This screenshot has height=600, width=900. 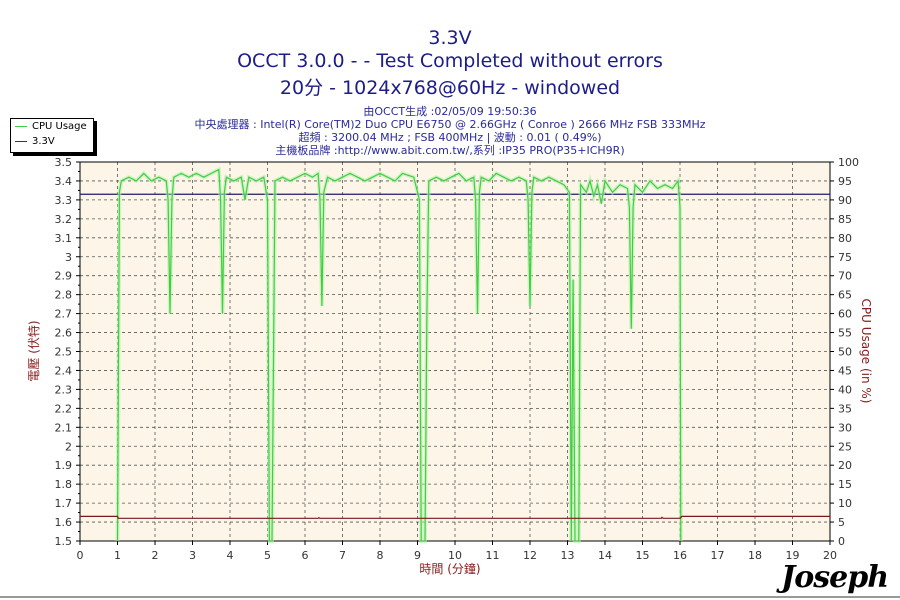 What do you see at coordinates (455, 517) in the screenshot?
I see `series-line-3v3` at bounding box center [455, 517].